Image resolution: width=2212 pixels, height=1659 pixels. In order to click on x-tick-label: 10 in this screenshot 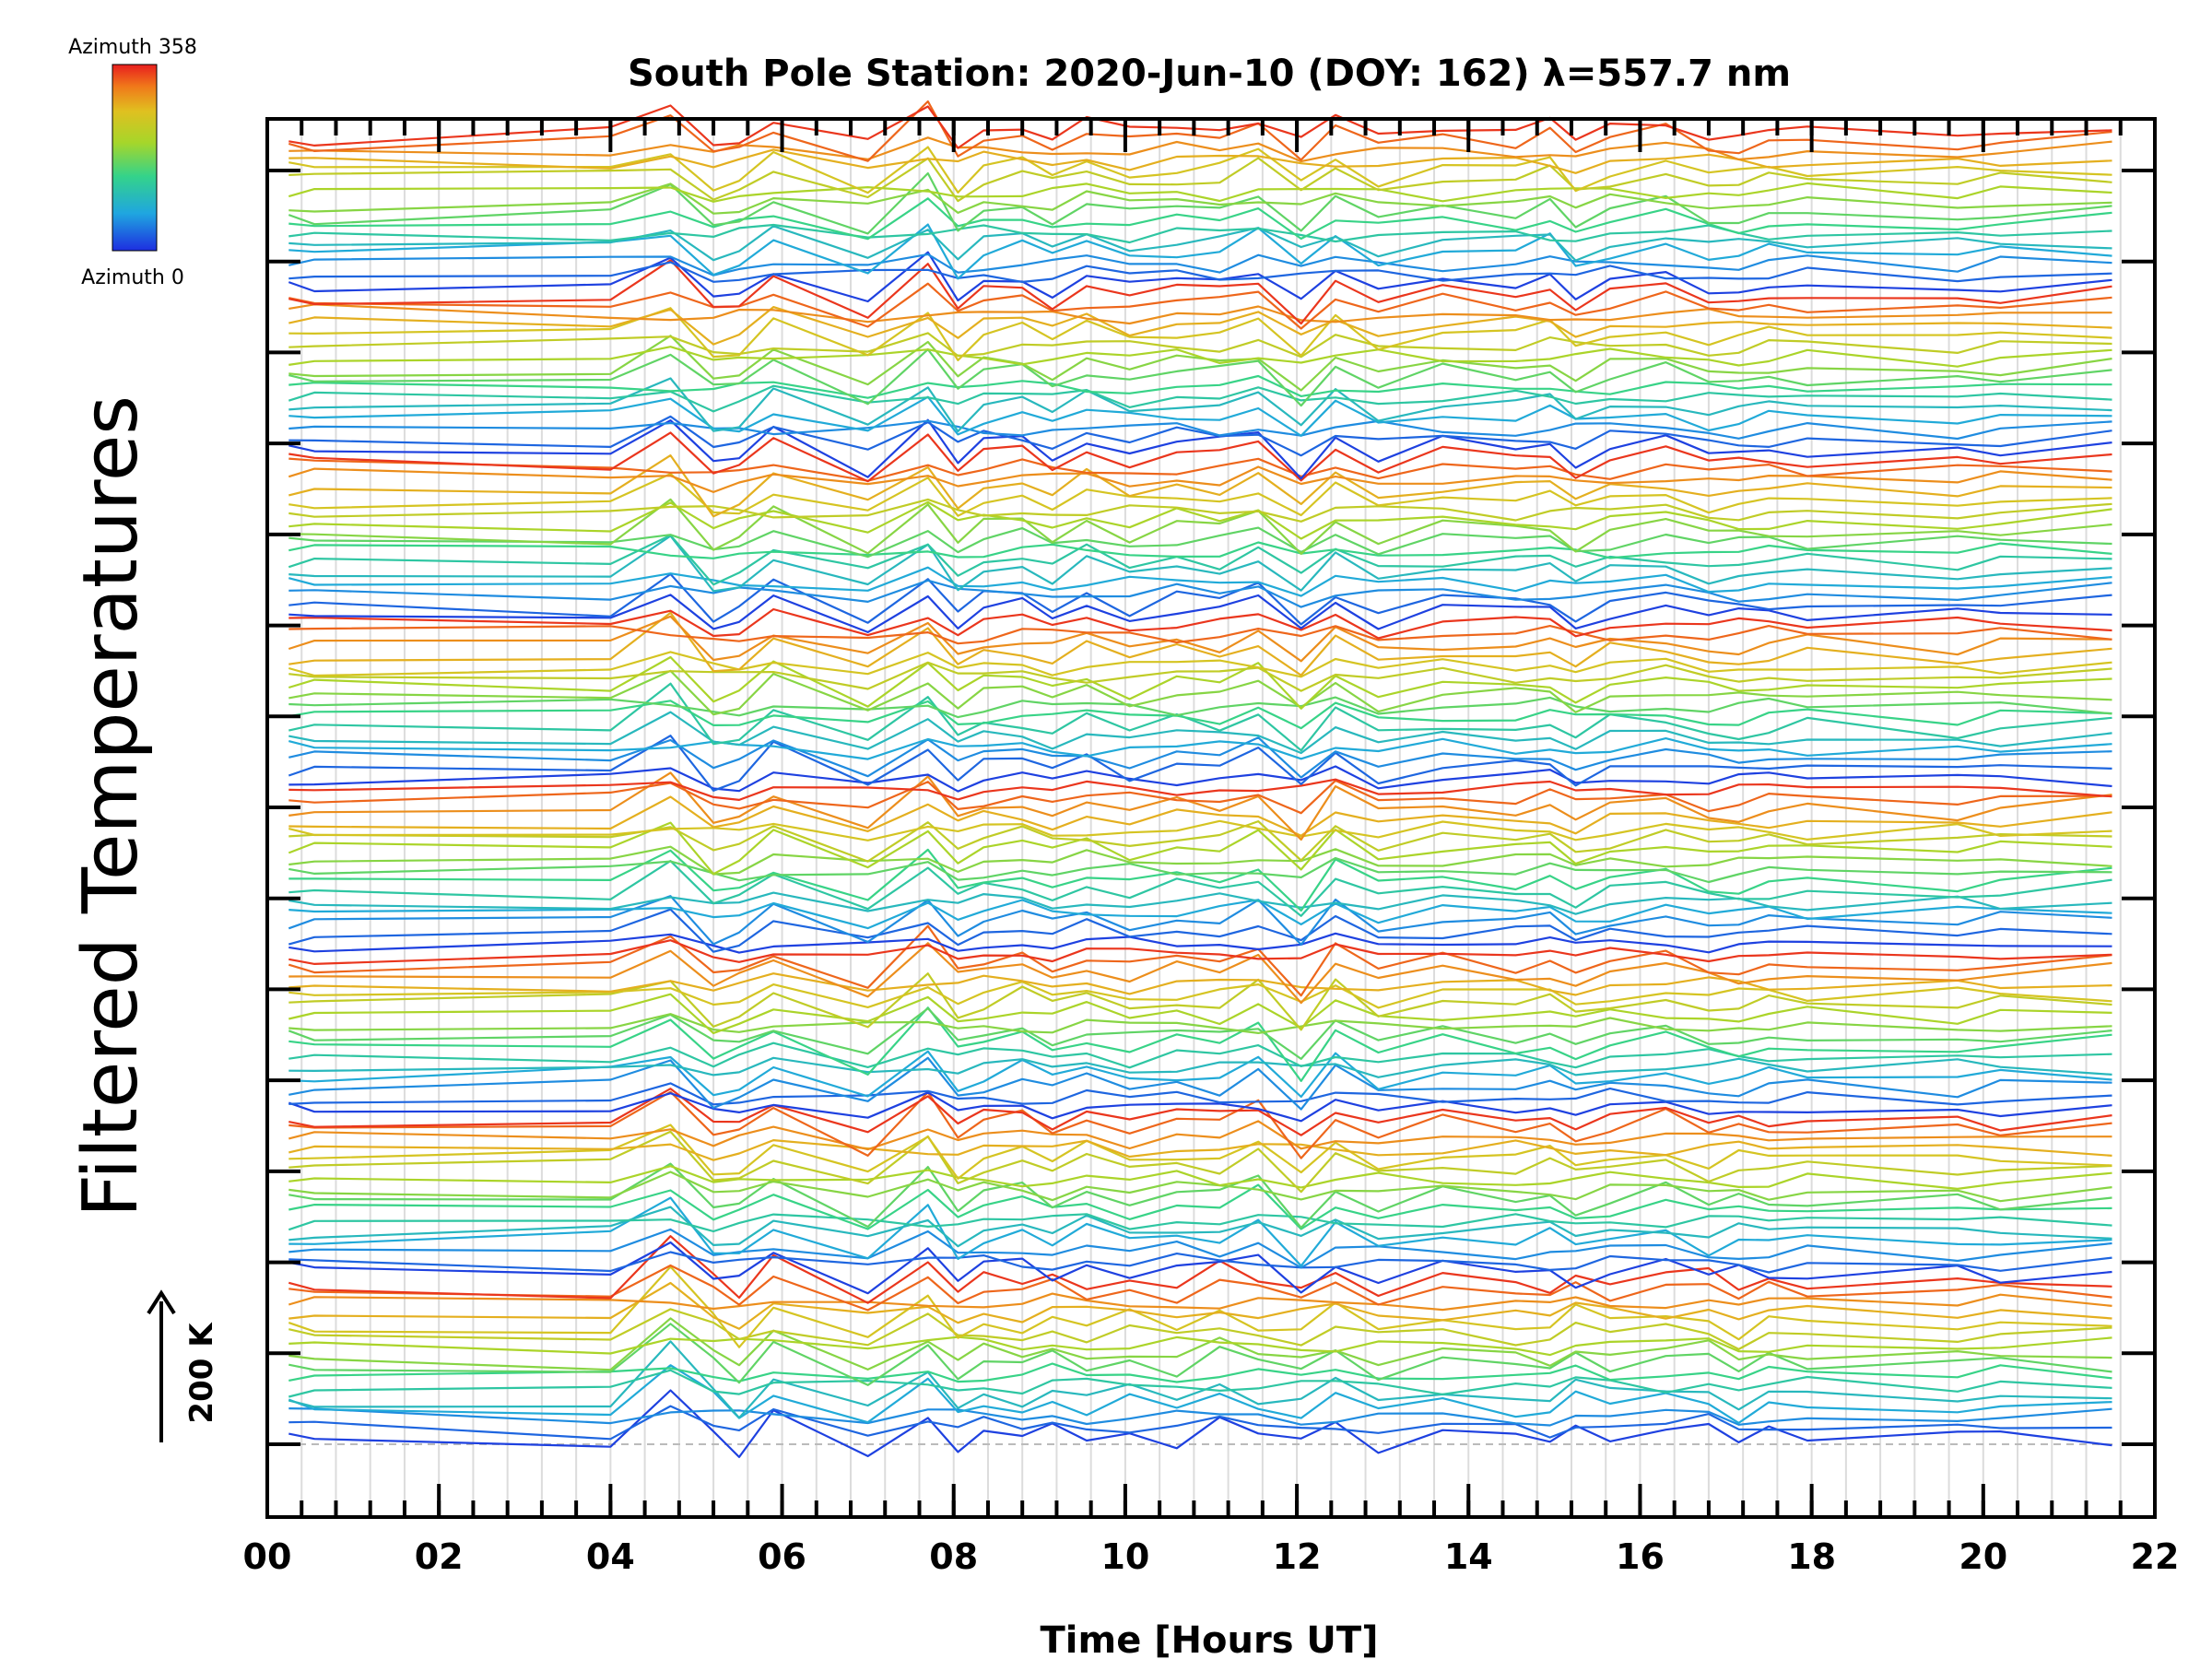, I will do `click(1124, 1556)`.